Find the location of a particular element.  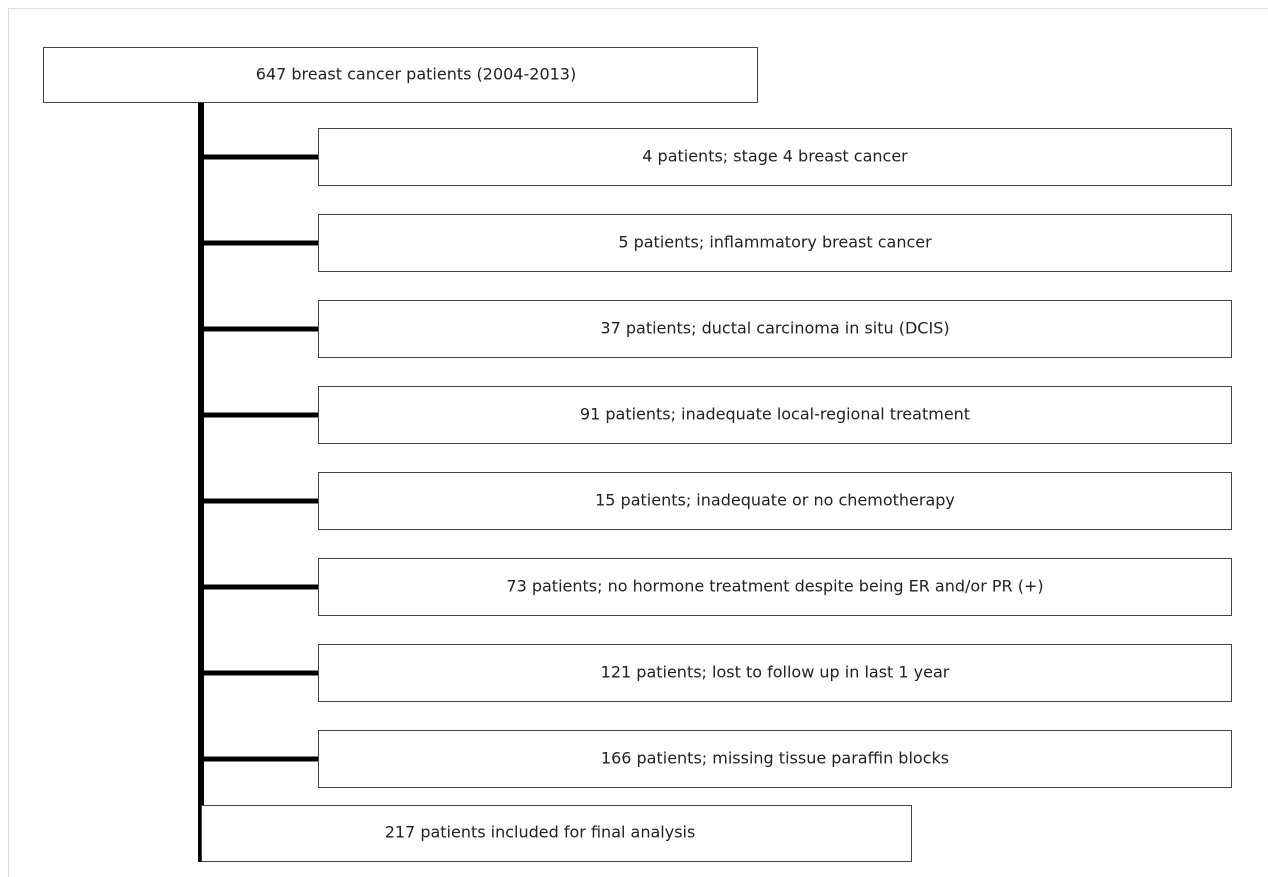

result-box is located at coordinates (556, 833).